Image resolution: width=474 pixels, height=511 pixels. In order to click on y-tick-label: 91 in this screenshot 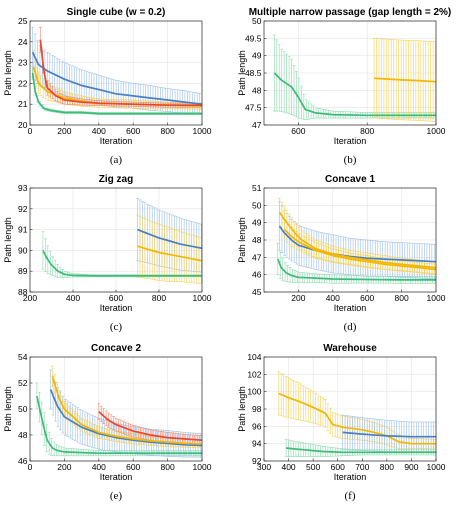, I will do `click(23, 230)`.